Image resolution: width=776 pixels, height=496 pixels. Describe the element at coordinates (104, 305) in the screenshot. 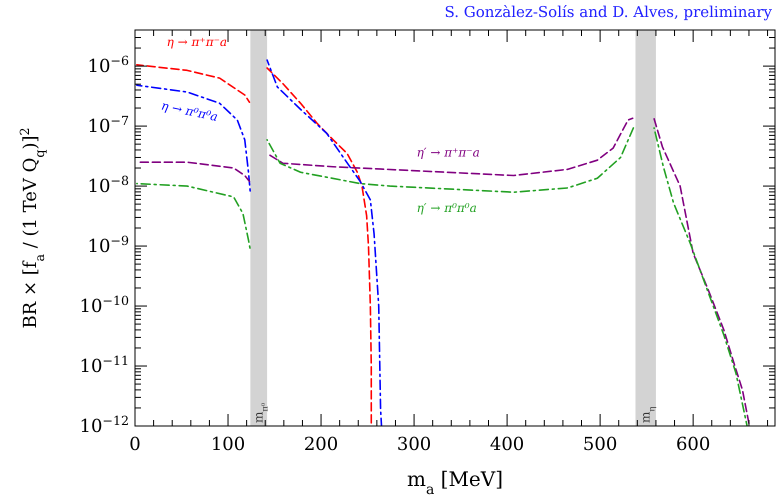

I see `y-tick-label: 10$^{−10}$` at that location.